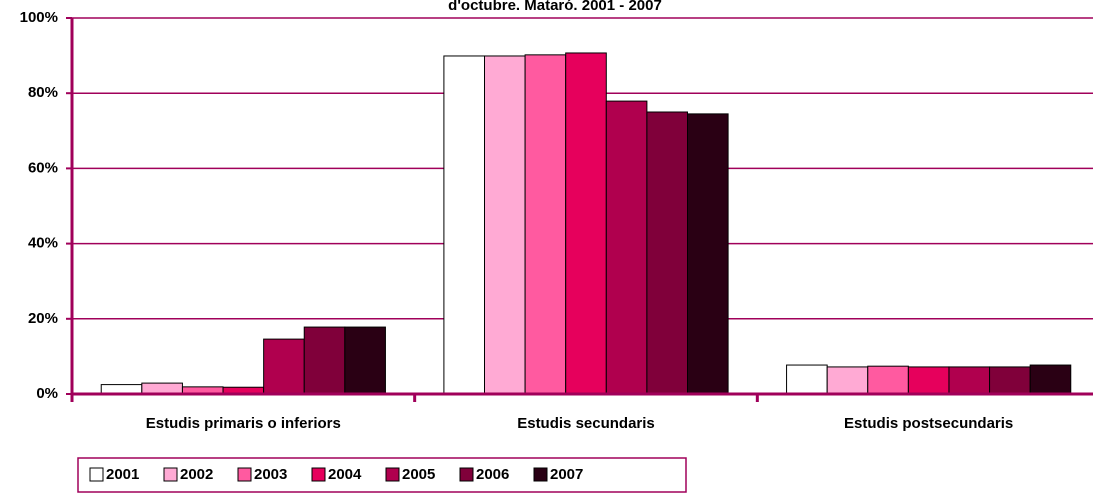 This screenshot has height=493, width=1093. What do you see at coordinates (345, 474) in the screenshot?
I see `legend-label: 2004` at bounding box center [345, 474].